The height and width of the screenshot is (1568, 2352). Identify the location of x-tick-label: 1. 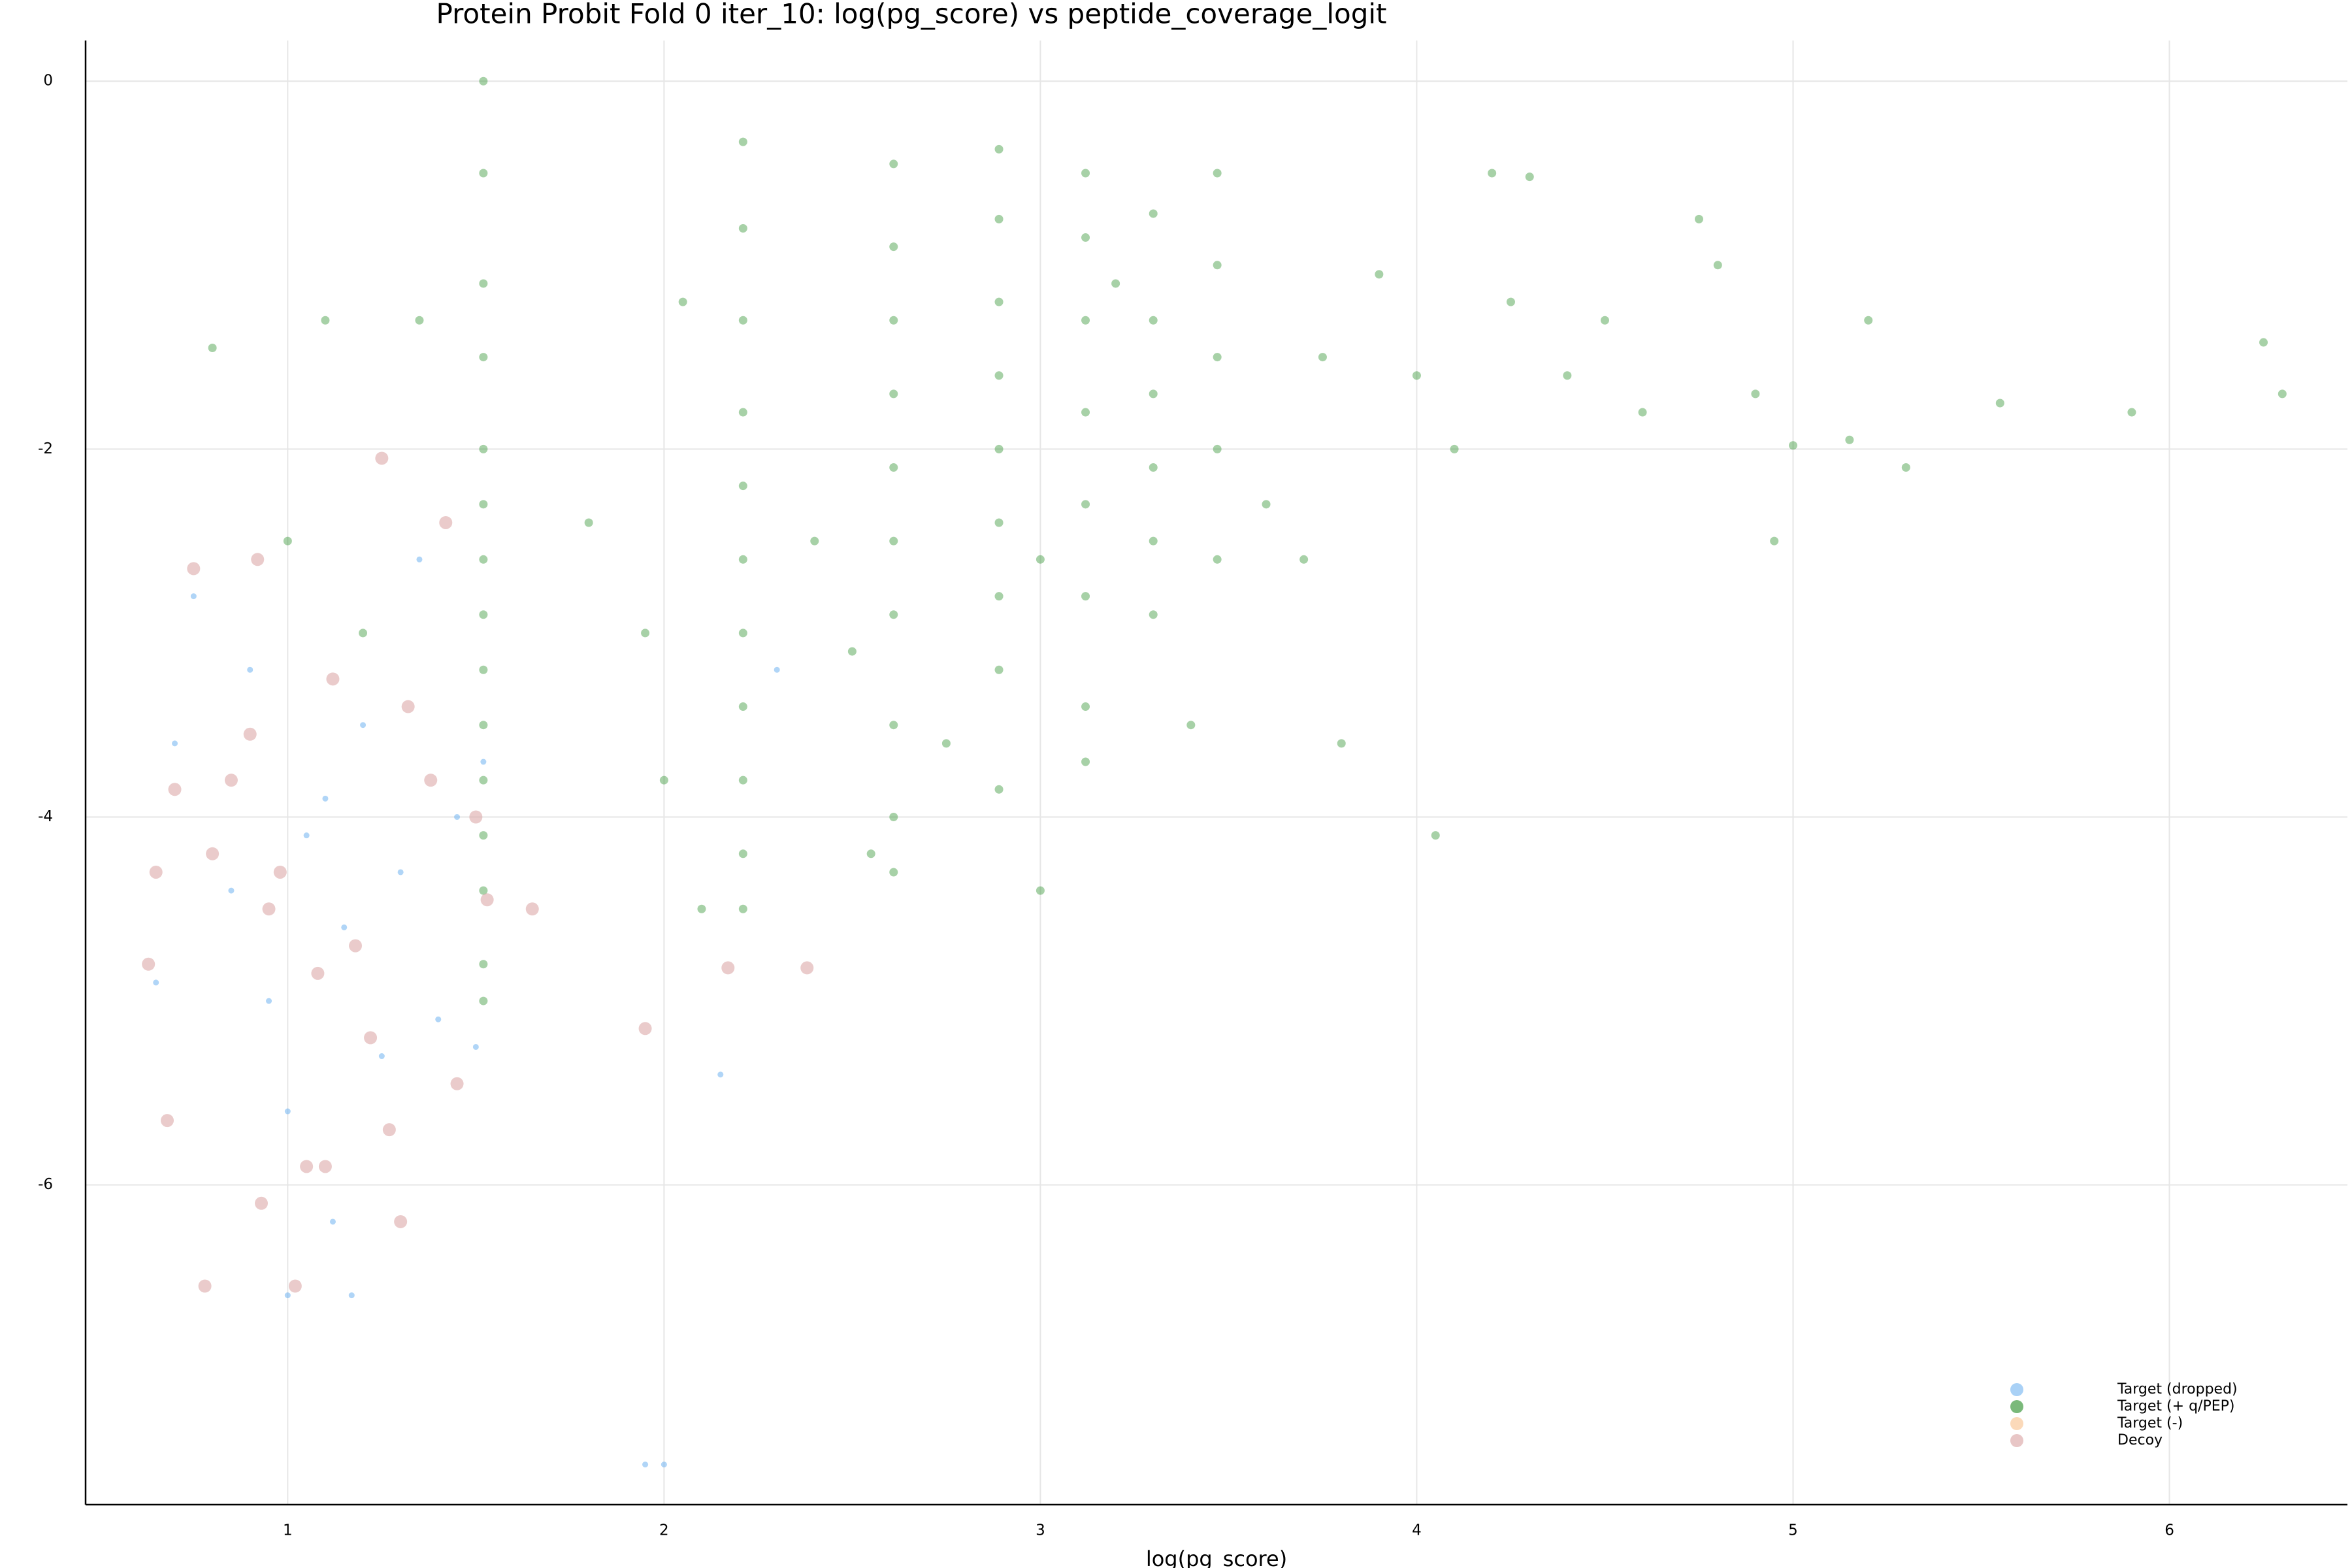
(288, 1530).